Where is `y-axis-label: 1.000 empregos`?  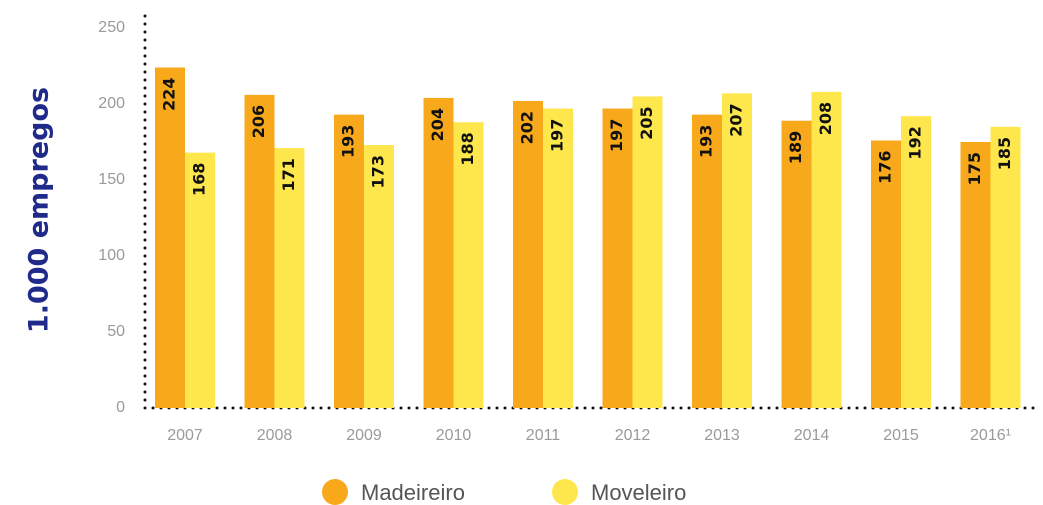
y-axis-label: 1.000 empregos is located at coordinates (39, 210).